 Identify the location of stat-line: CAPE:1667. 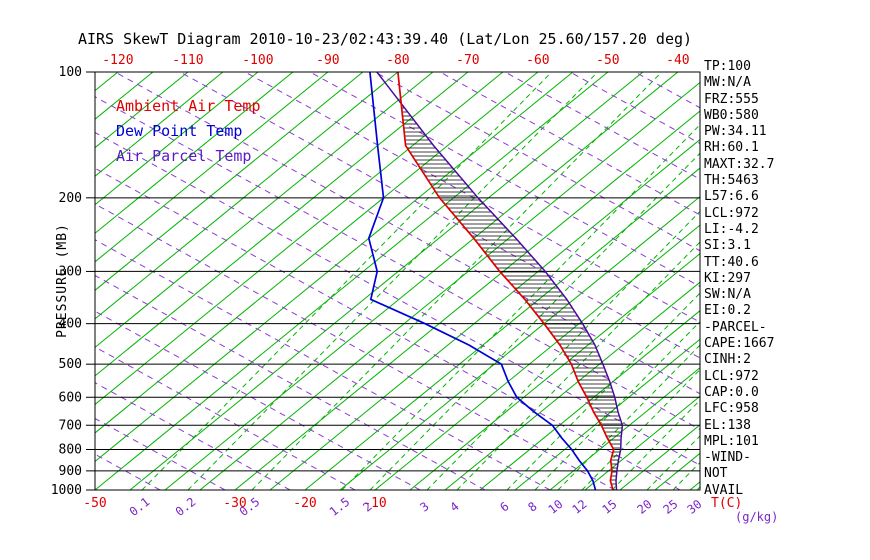
(739, 344).